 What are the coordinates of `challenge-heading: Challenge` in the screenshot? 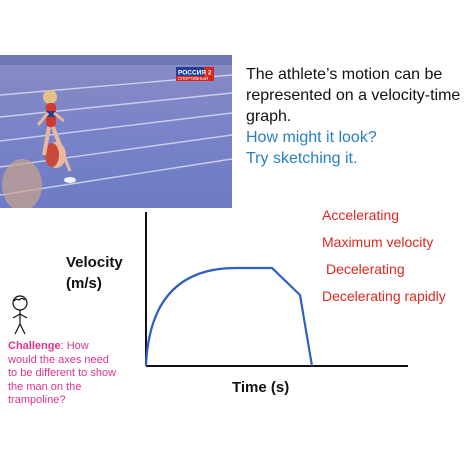 It's located at (34, 346).